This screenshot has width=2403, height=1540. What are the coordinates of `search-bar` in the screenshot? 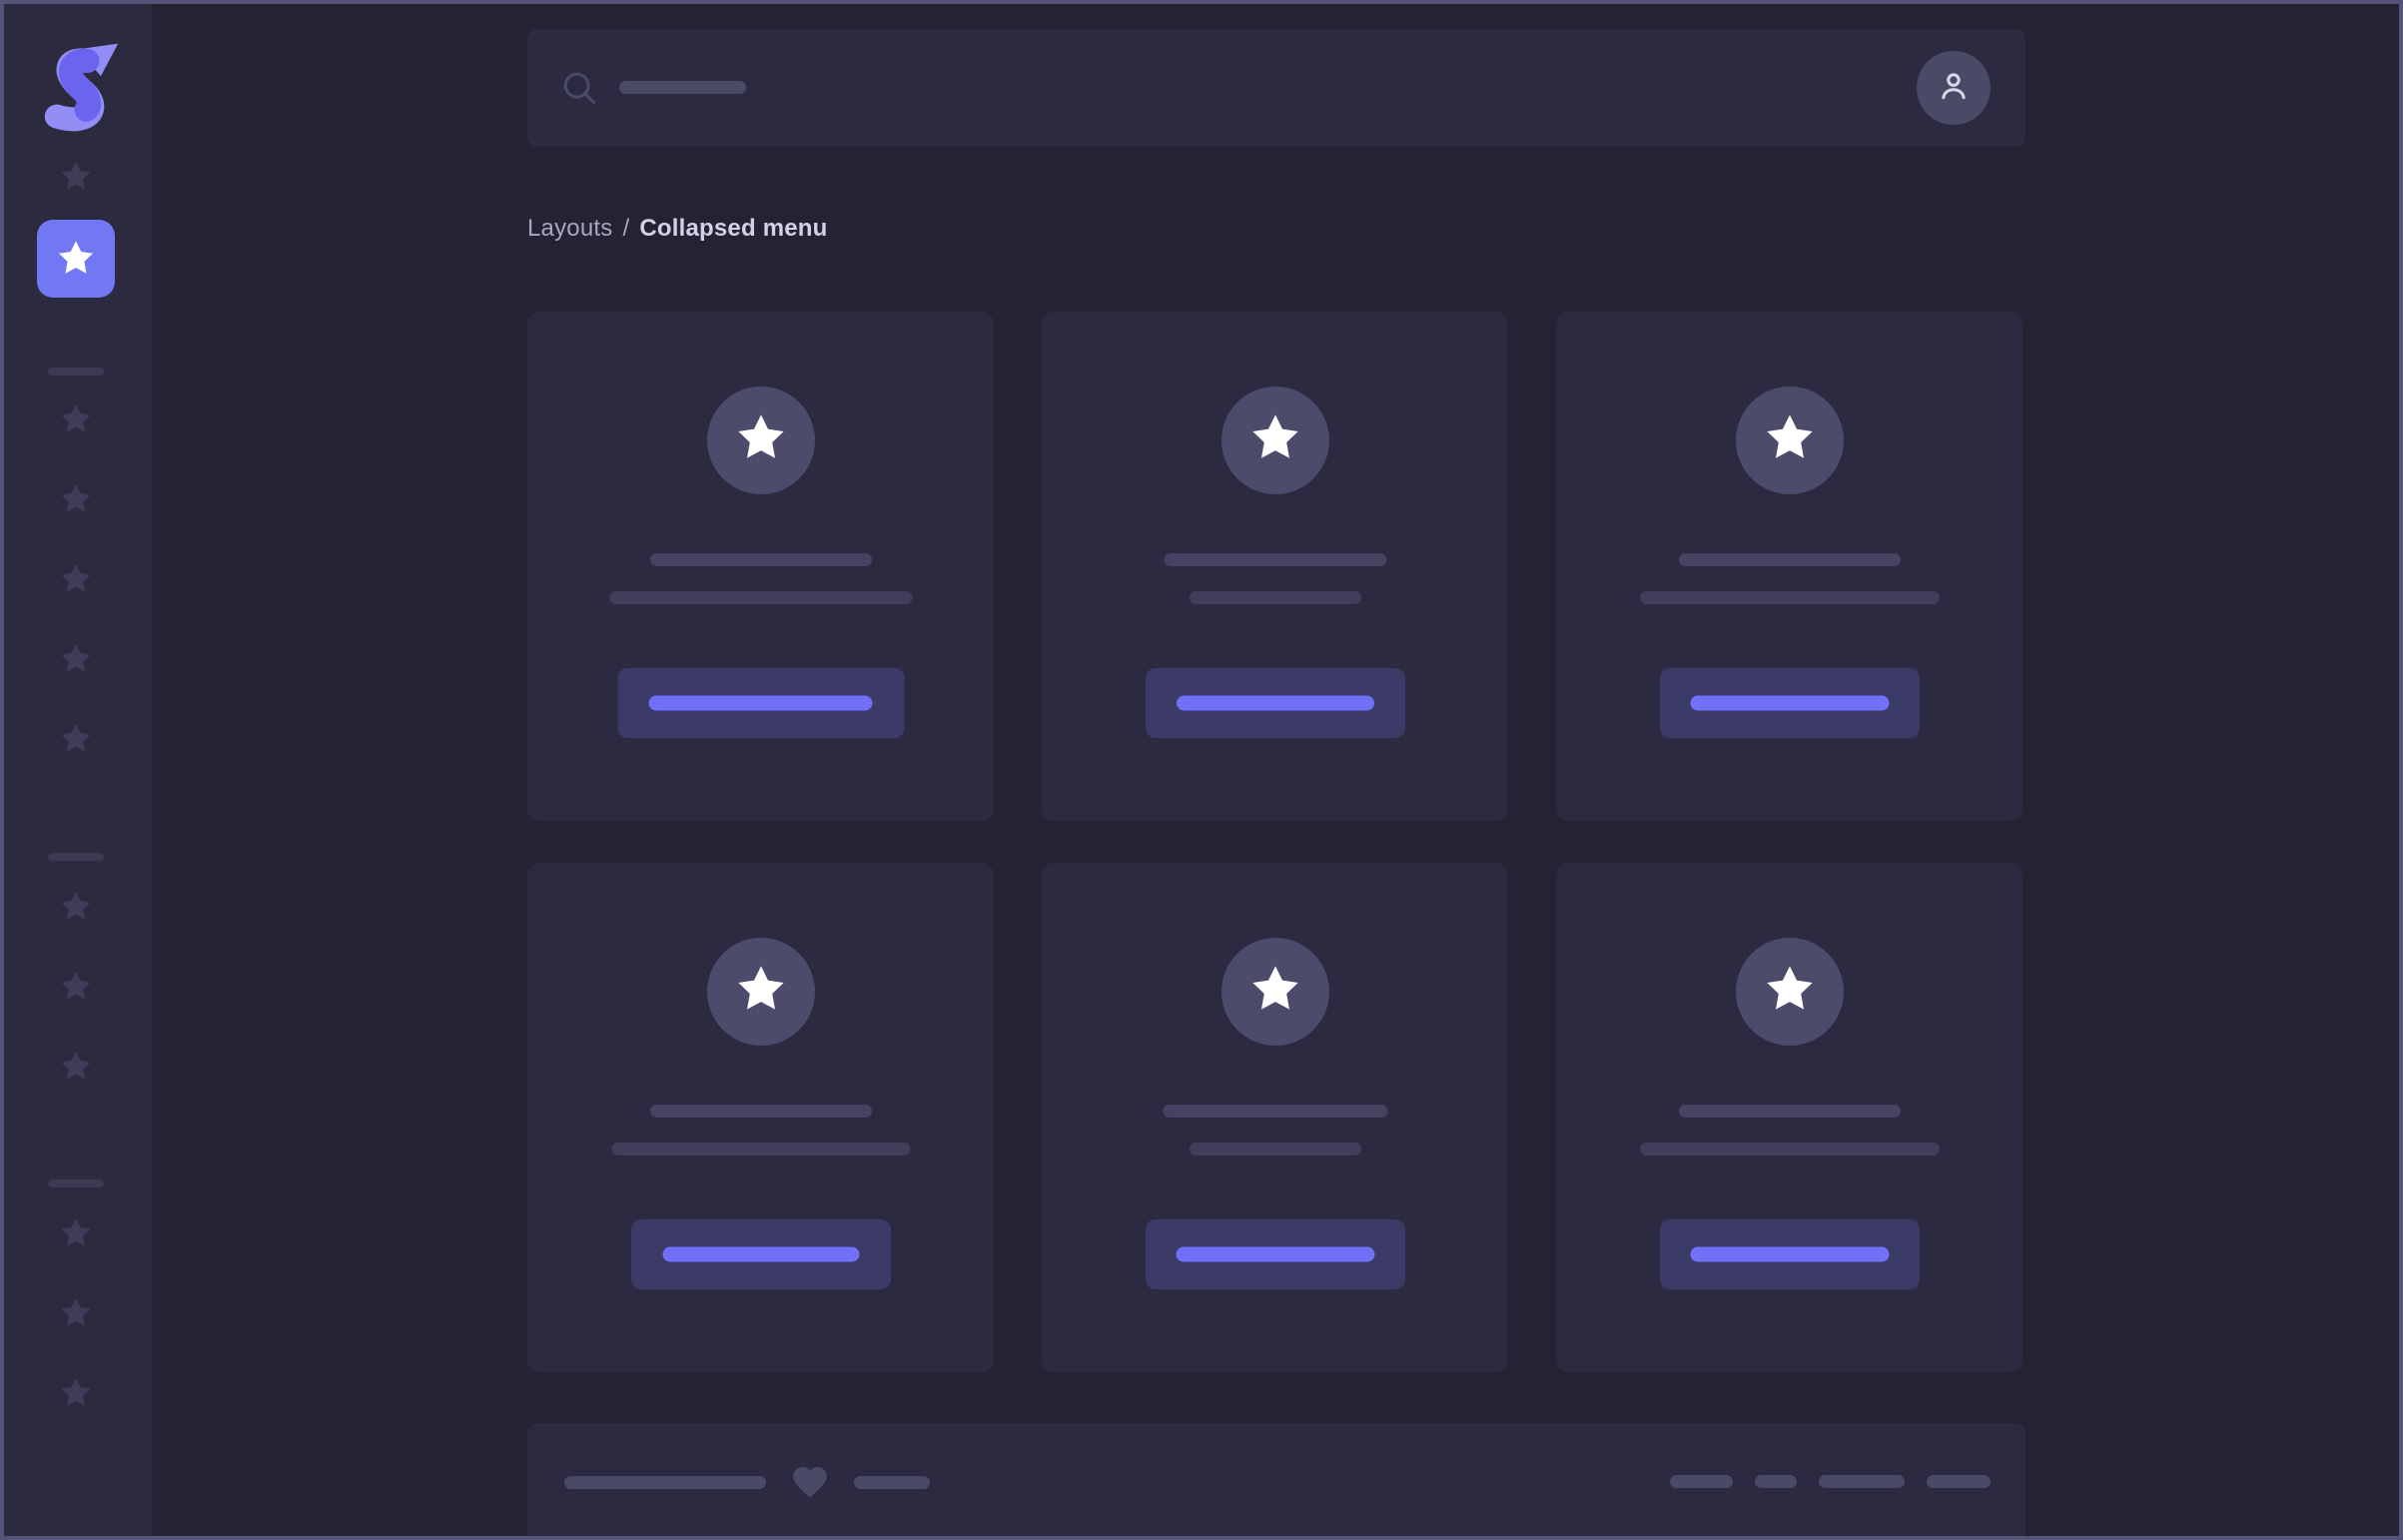 It's located at (1276, 88).